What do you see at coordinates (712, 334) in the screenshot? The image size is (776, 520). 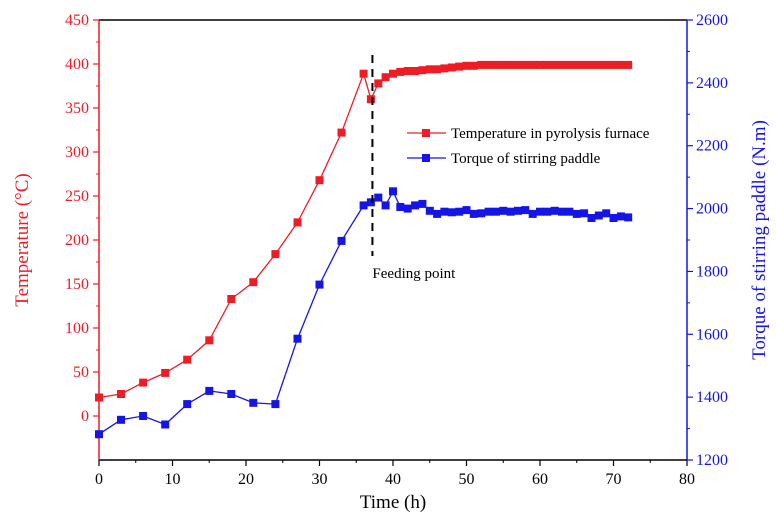 I see `y-right-tick-label: 1600` at bounding box center [712, 334].